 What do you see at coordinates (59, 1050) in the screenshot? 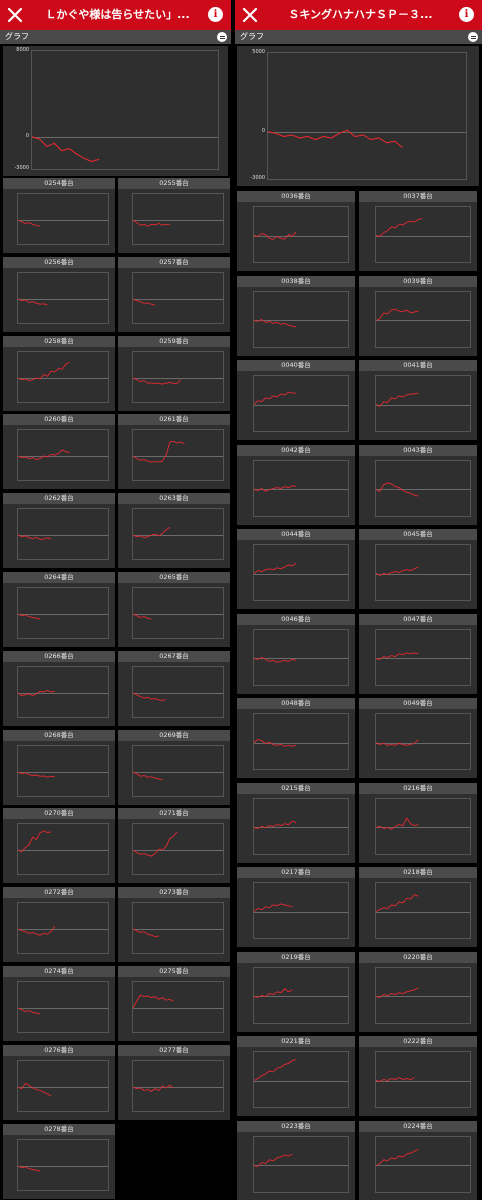
I see `machine-number: 0276番台` at bounding box center [59, 1050].